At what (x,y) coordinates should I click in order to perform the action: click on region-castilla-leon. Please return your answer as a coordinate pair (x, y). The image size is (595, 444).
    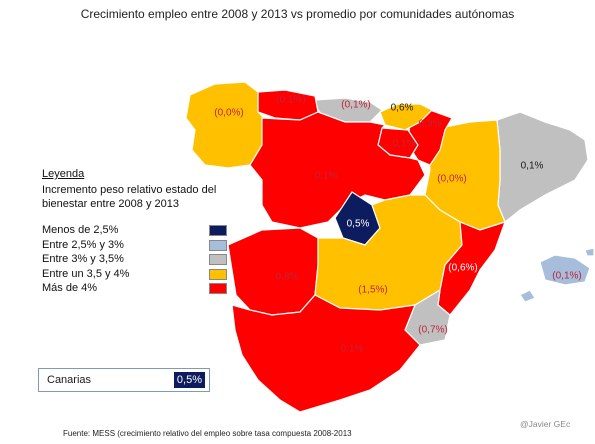
    Looking at the image, I should click on (337, 170).